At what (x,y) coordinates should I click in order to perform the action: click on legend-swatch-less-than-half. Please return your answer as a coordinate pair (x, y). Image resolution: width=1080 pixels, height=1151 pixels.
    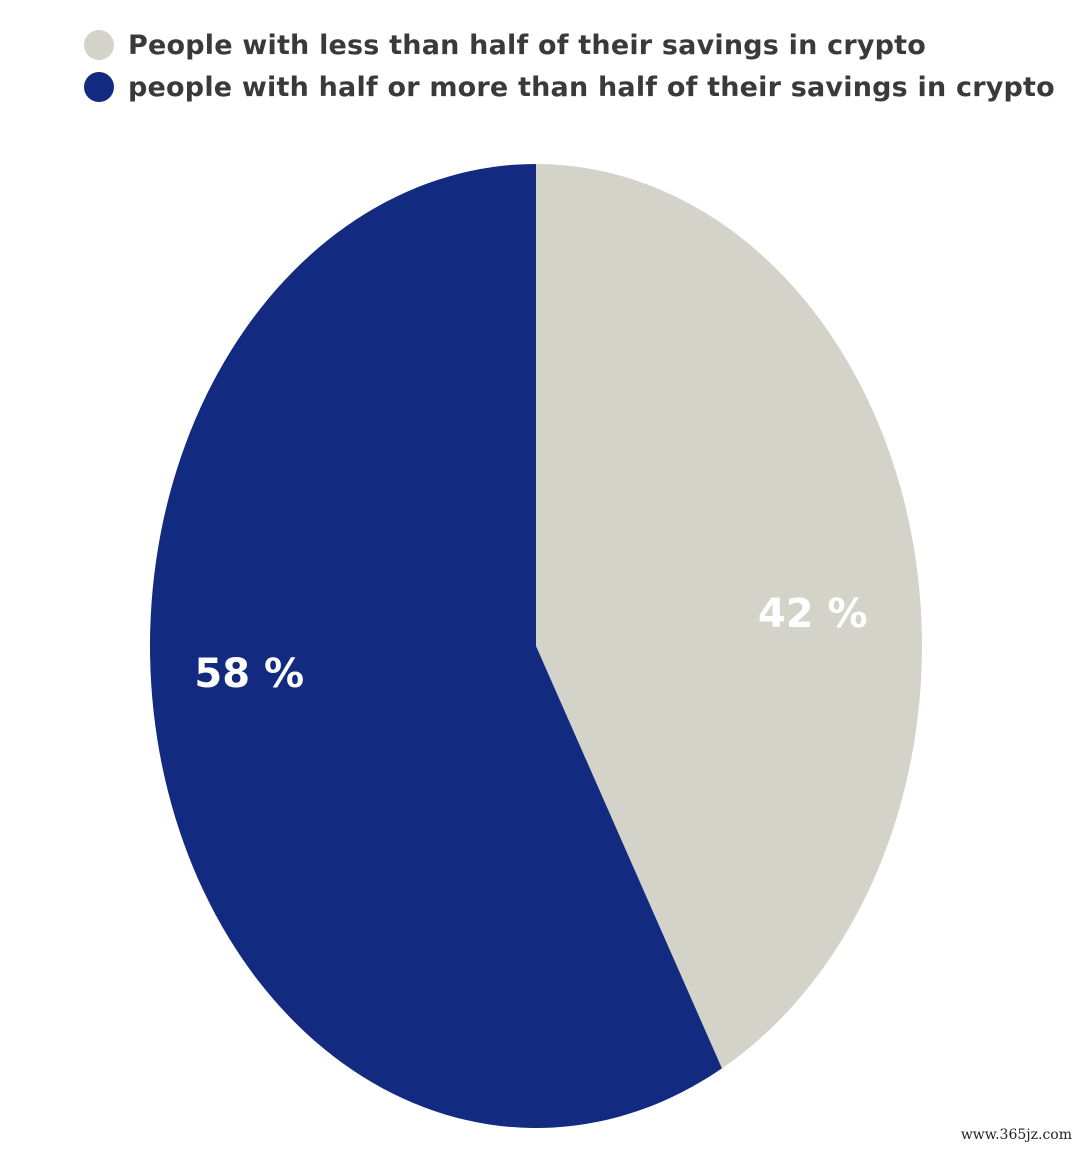
    Looking at the image, I should click on (99, 45).